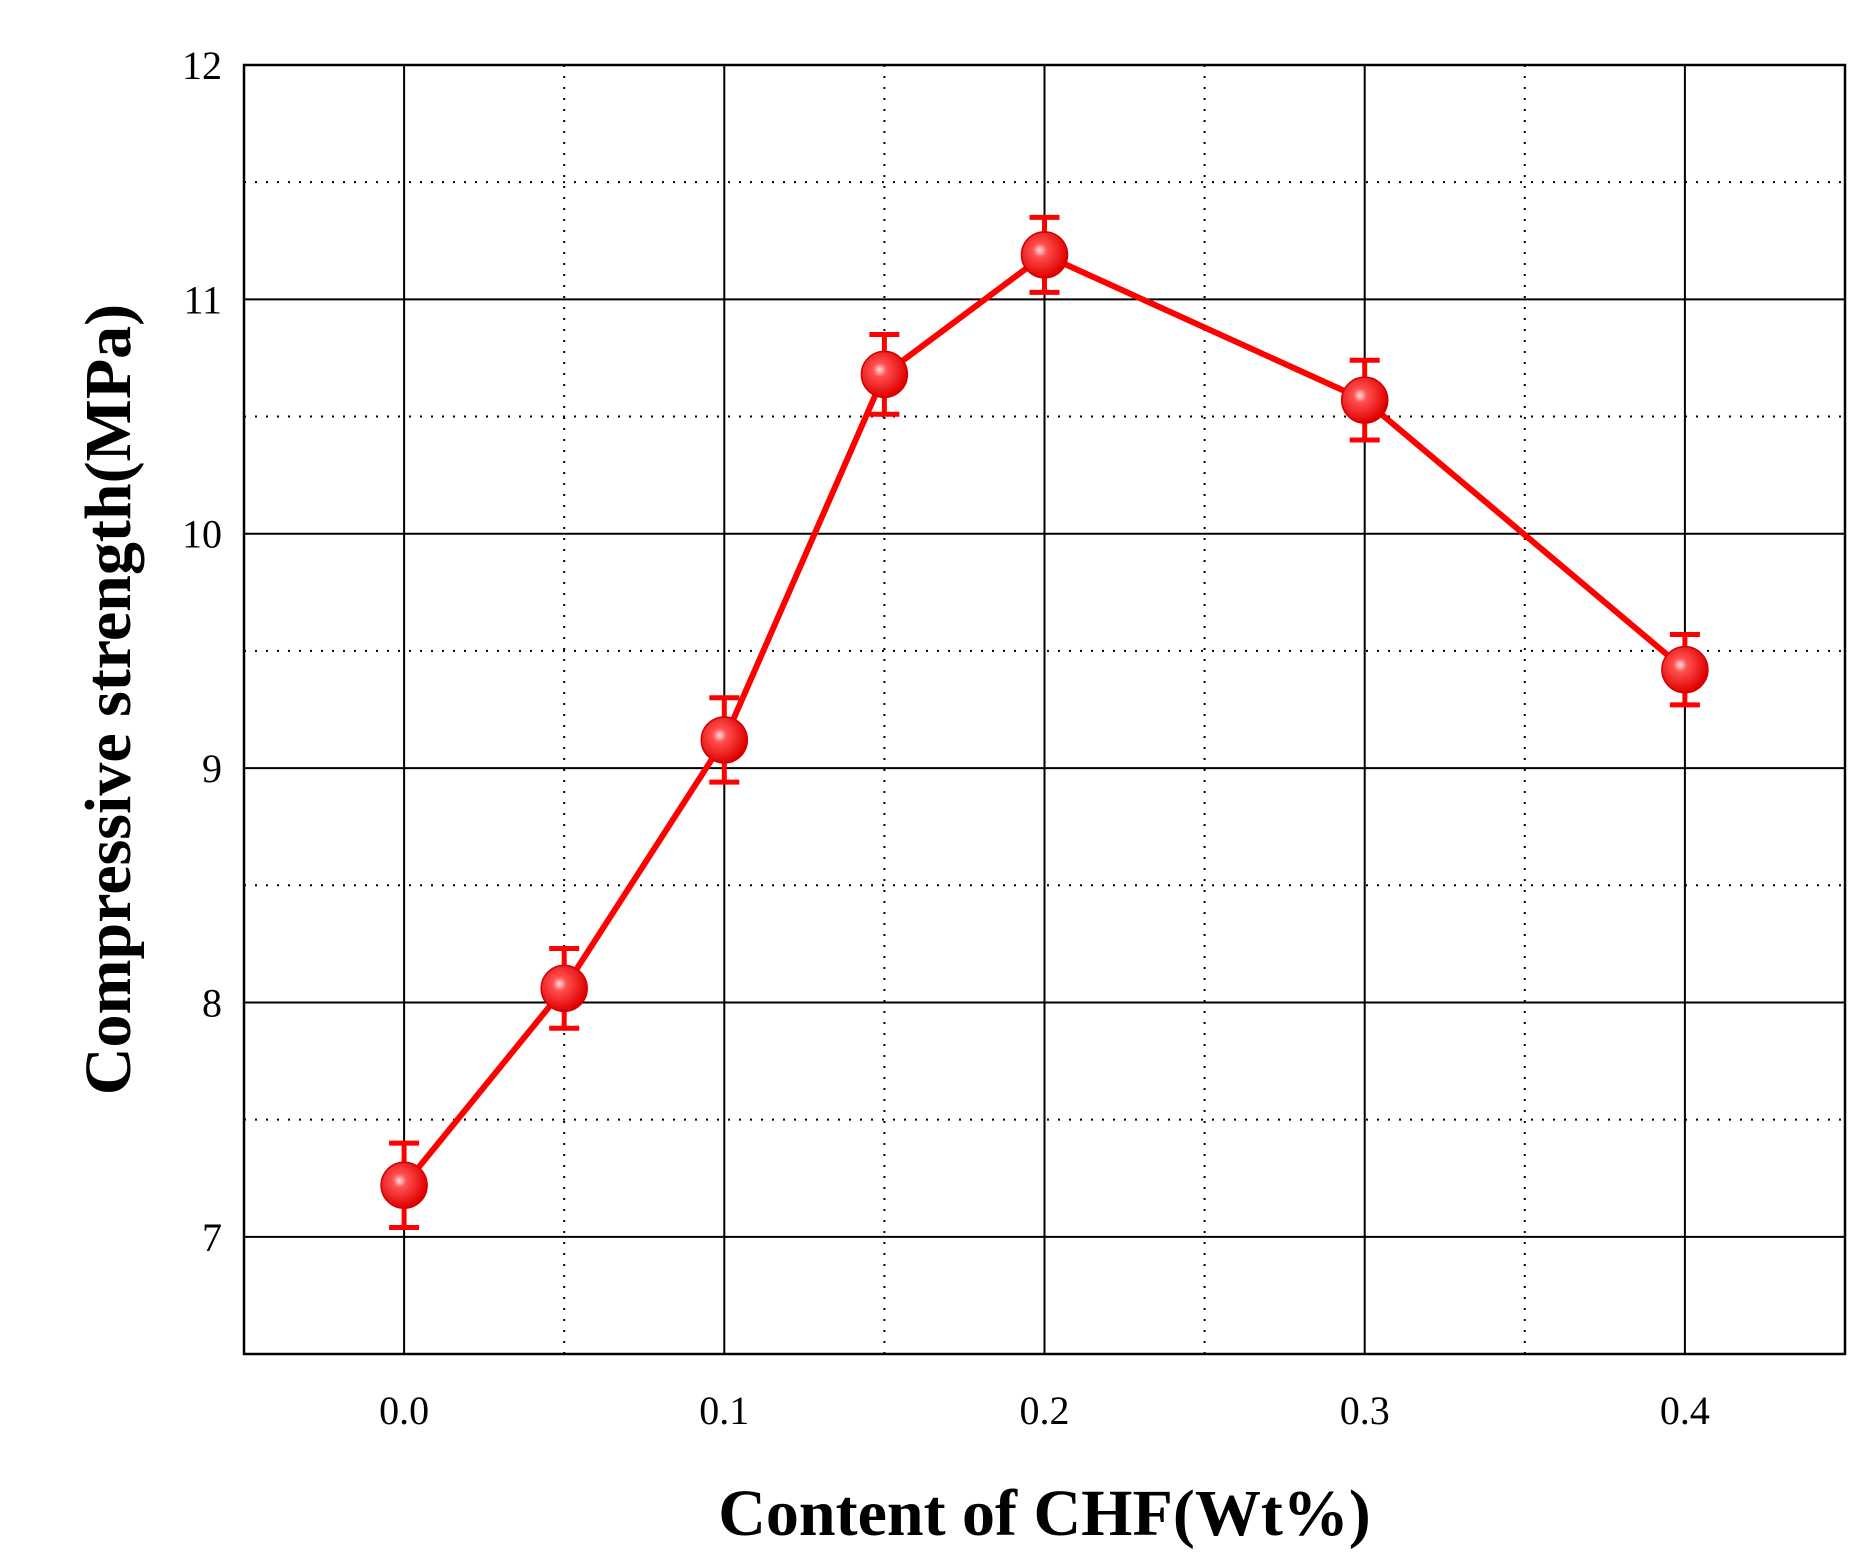 Image resolution: width=1862 pixels, height=1558 pixels. What do you see at coordinates (212, 768) in the screenshot?
I see `y-tick-label: 9` at bounding box center [212, 768].